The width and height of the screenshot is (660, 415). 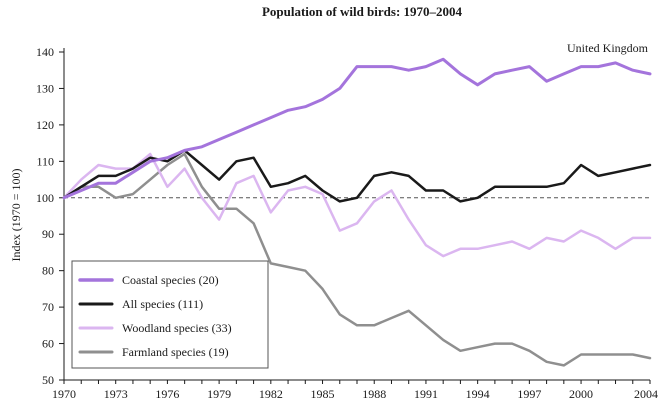 I want to click on x-tick-label: 1982, so click(x=271, y=394).